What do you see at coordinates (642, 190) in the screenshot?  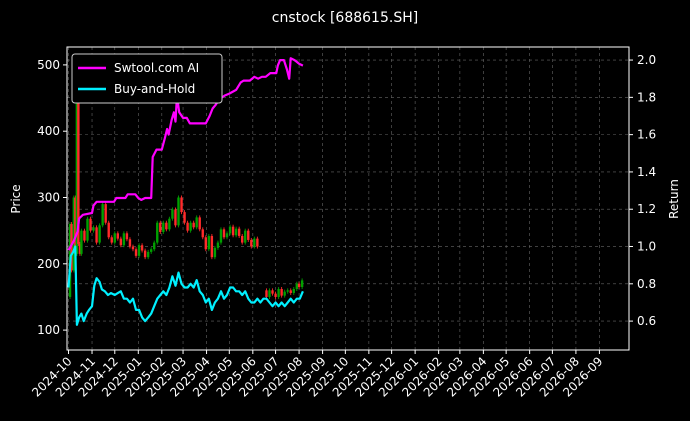 I see `y-axis-right: 0.6 0.8 1.0 1.2 1.4 1.6 1.8 2.0` at bounding box center [642, 190].